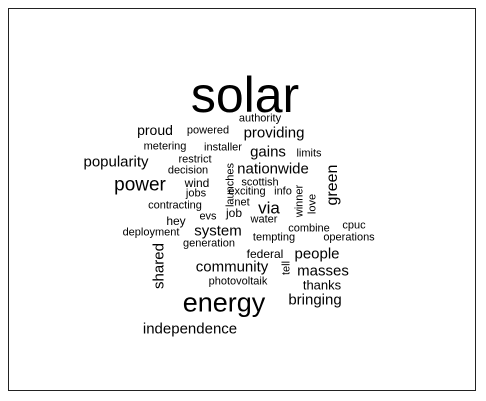  Describe the element at coordinates (332, 185) in the screenshot. I see `word-green: green` at that location.